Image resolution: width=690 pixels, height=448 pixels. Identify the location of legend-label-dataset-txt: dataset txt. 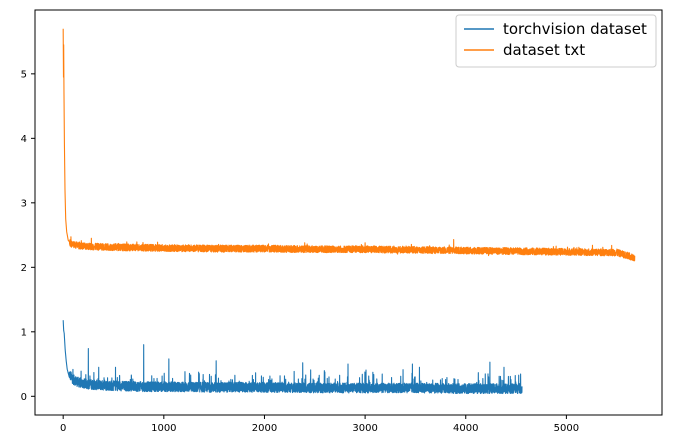
(544, 50).